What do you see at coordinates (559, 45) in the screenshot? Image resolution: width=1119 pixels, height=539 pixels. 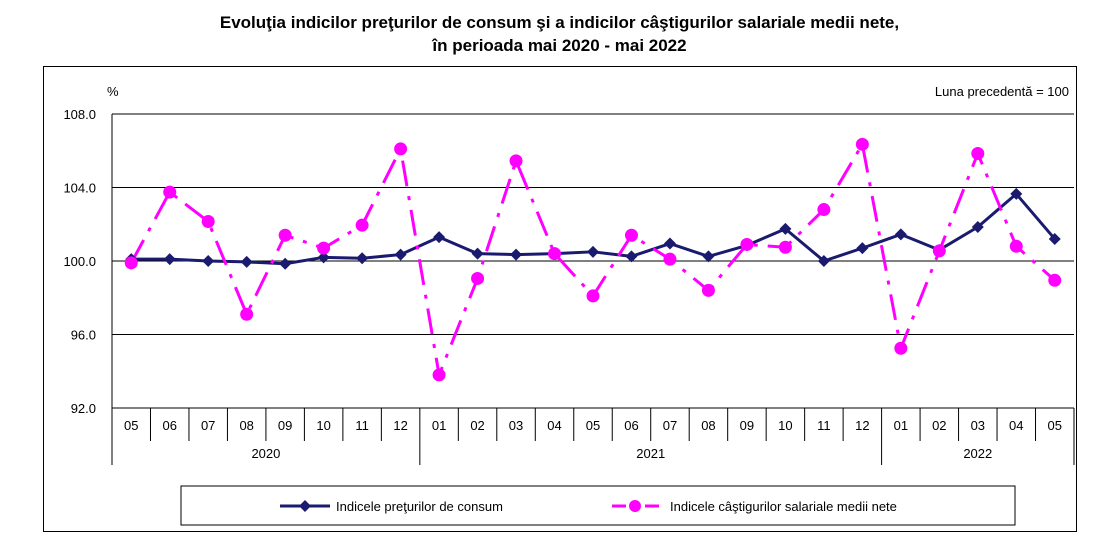 I see `chart-title-line-2: în perioada mai 2020 - mai 2022` at bounding box center [559, 45].